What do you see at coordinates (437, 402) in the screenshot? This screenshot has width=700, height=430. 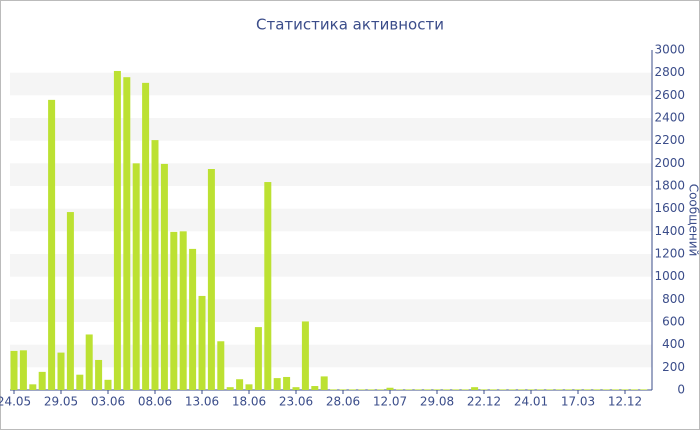 I see `x-tick-label: 29.08` at bounding box center [437, 402].